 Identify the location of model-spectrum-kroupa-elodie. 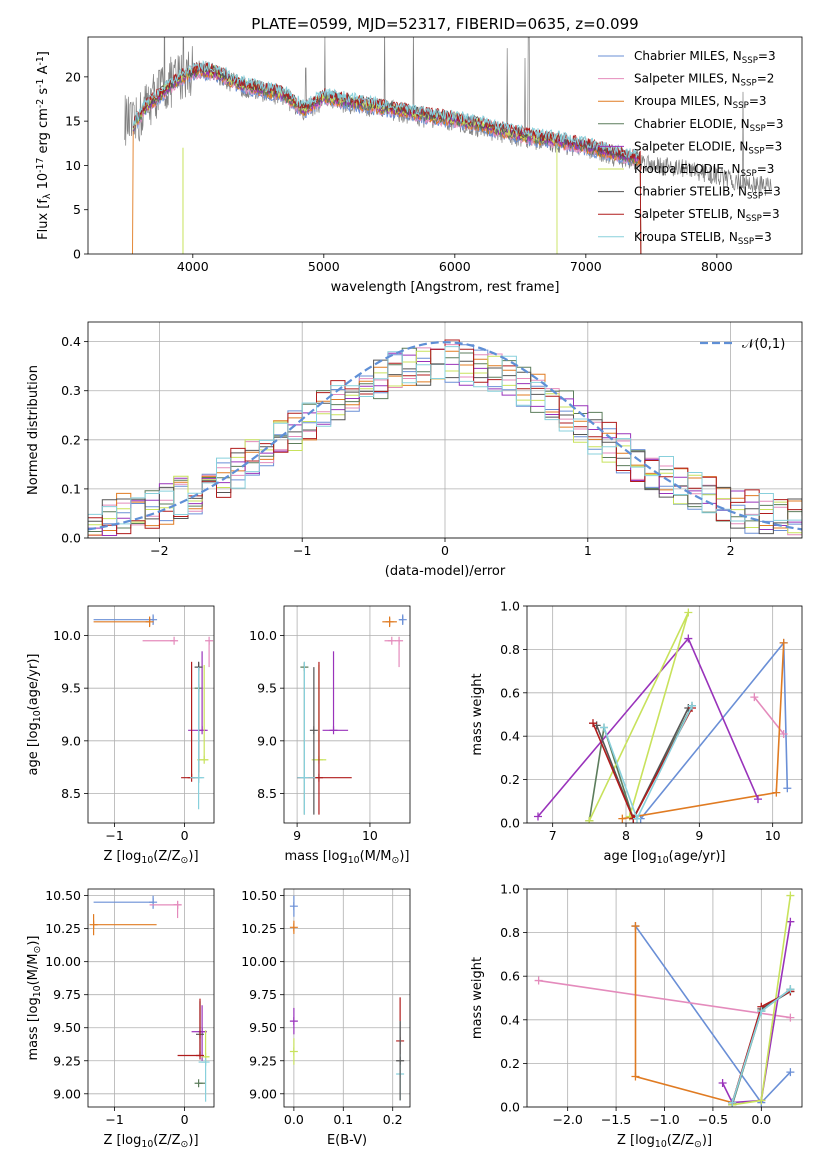
(345, 159).